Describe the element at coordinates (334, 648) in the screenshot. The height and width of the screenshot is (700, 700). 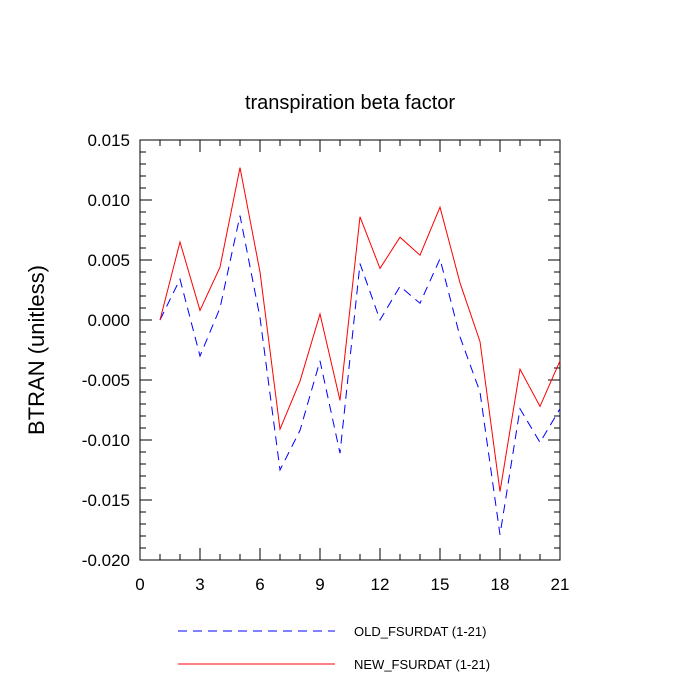
I see `legend: OLD_FSURDAT (1-21) NEW_FSURDAT (1-21)` at that location.